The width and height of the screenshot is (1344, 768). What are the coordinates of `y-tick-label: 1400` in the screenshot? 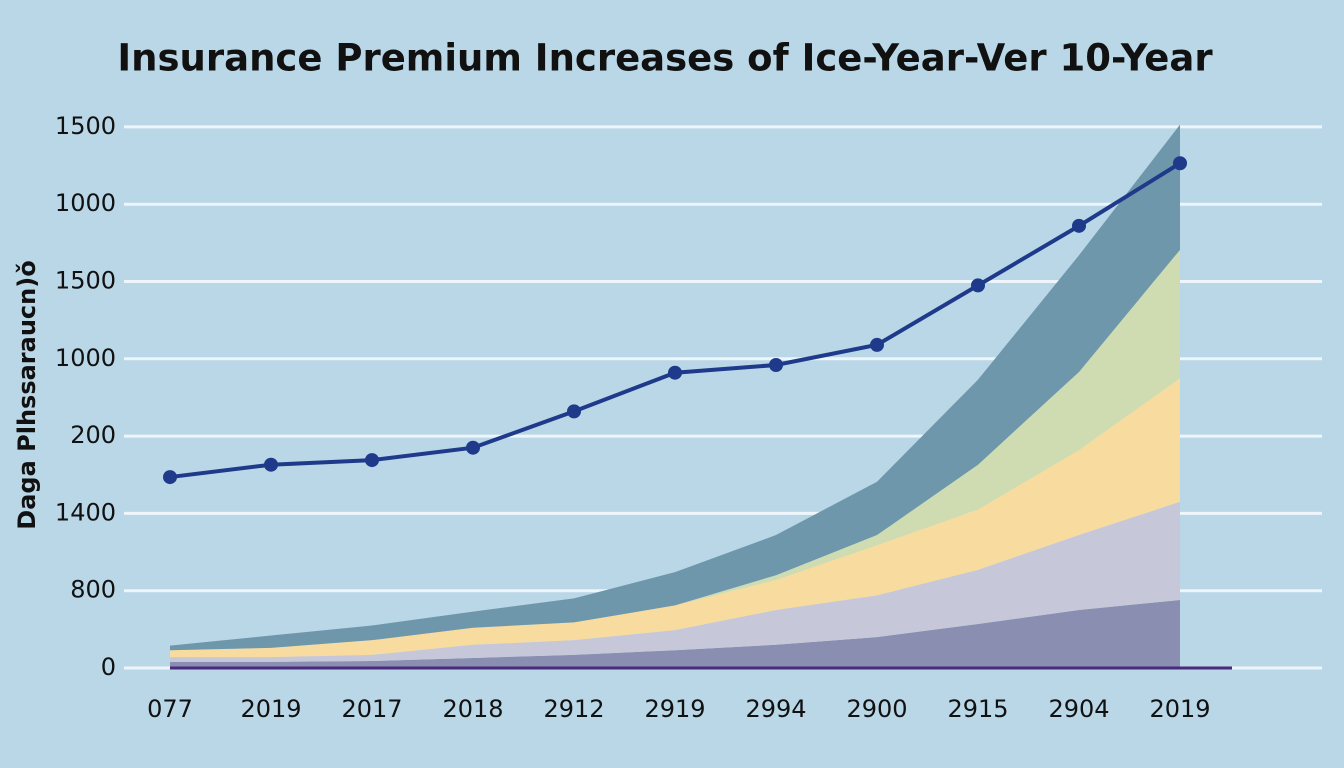 It's located at (85, 512).